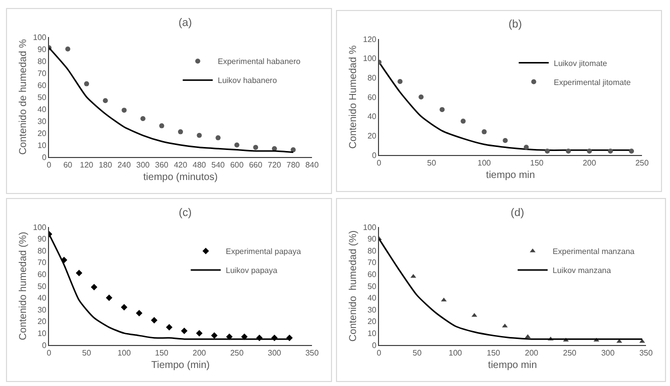 The height and width of the screenshot is (386, 670). Describe the element at coordinates (255, 165) in the screenshot. I see `x-tick-label: 660` at that location.